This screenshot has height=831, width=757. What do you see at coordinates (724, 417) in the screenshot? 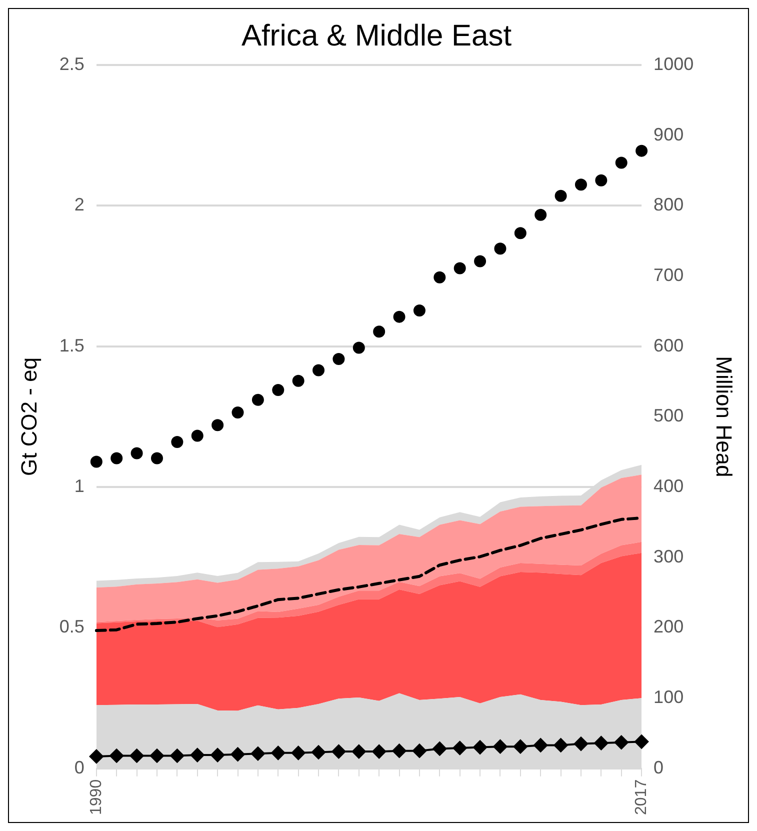
I see `y2-axis-title: Million Head` at bounding box center [724, 417].